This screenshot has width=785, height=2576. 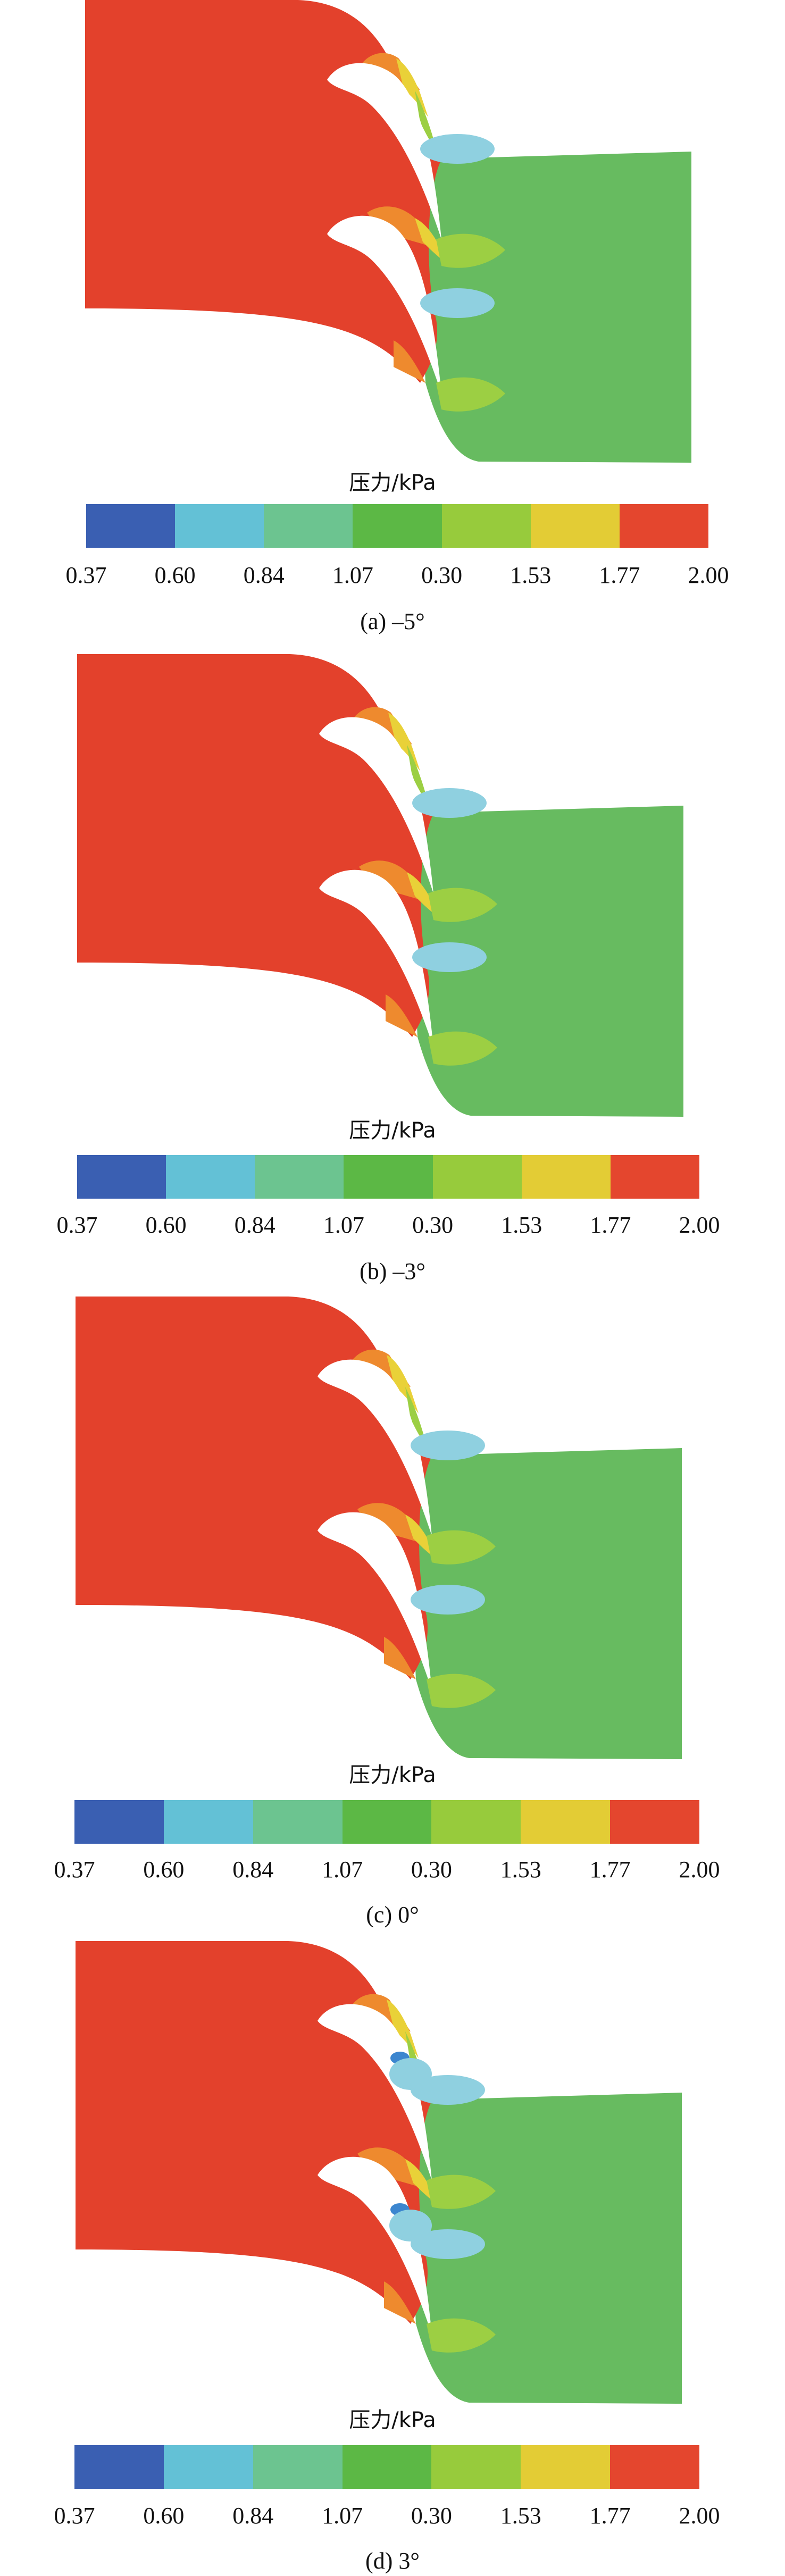 I want to click on pressure-colorbar-c, so click(x=387, y=1822).